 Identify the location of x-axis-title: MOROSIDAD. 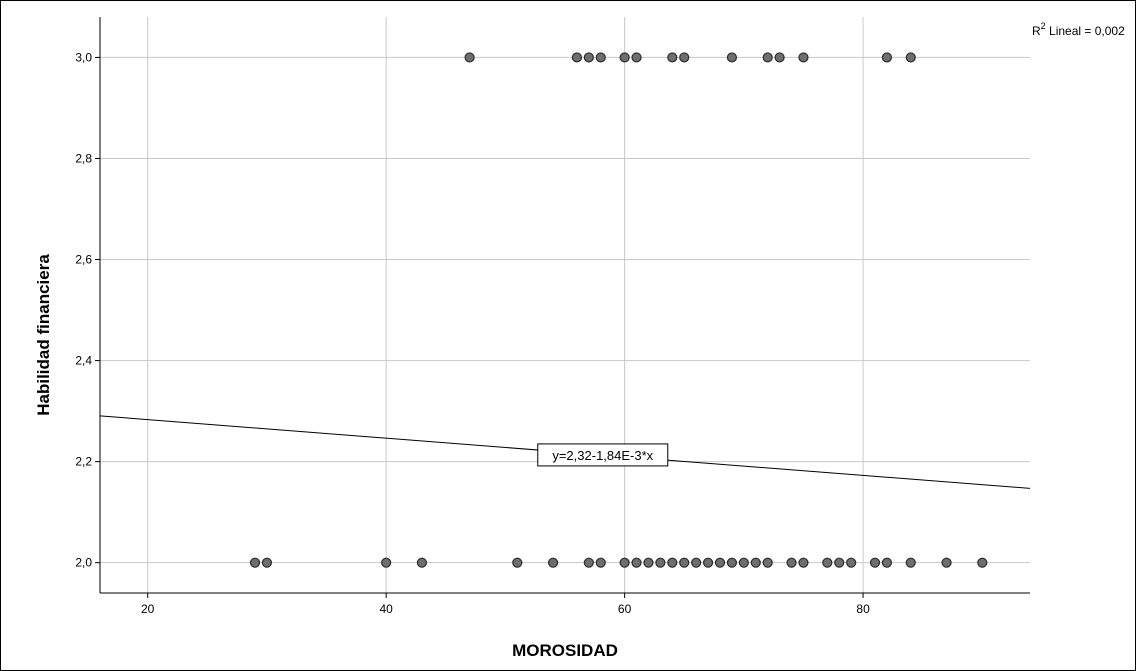
(565, 650).